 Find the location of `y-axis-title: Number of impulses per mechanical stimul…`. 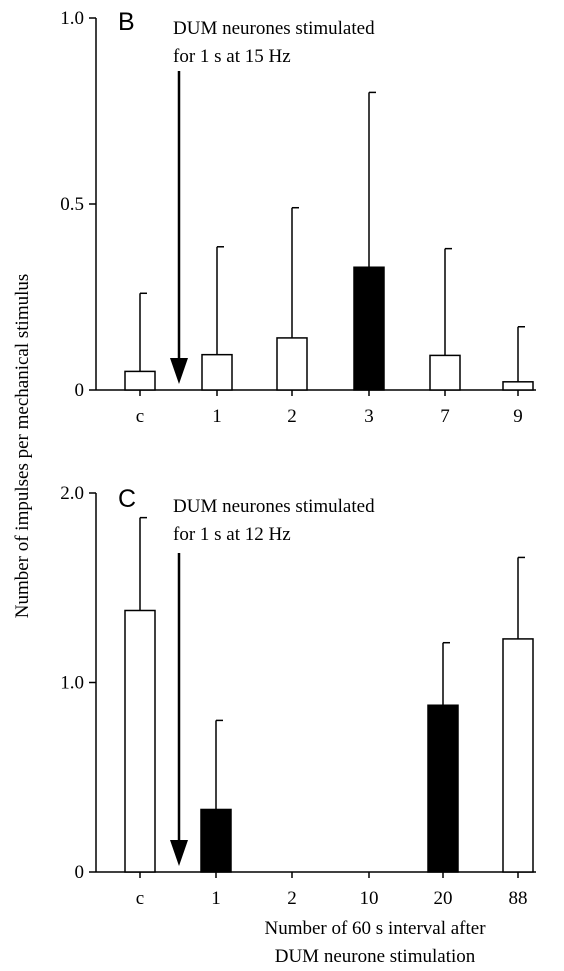

y-axis-title: Number of impulses per mechanical stimul… is located at coordinates (22, 446).